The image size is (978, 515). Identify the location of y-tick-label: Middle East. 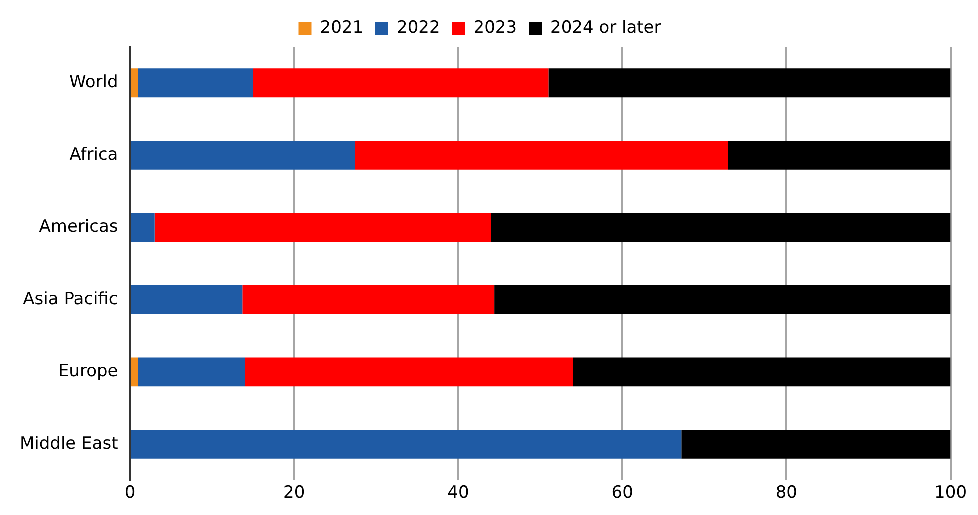
(69, 444).